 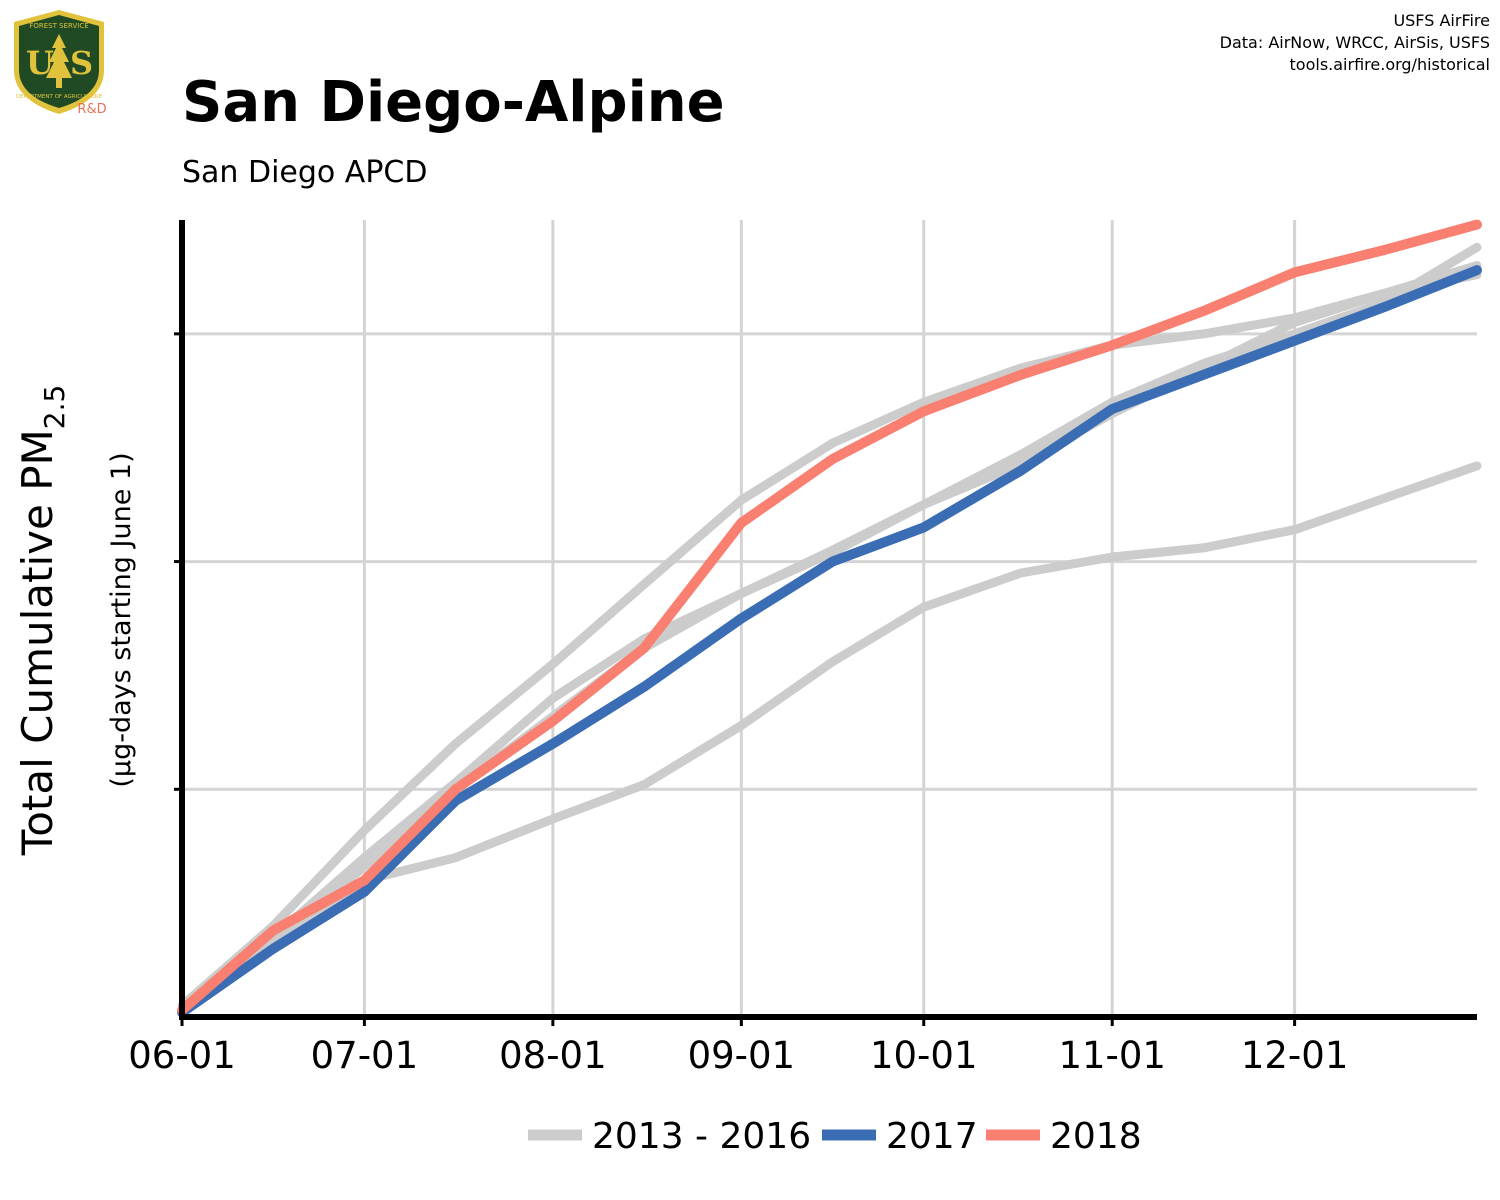 I want to click on x-tick-label-1: 07-01, so click(x=365, y=1055).